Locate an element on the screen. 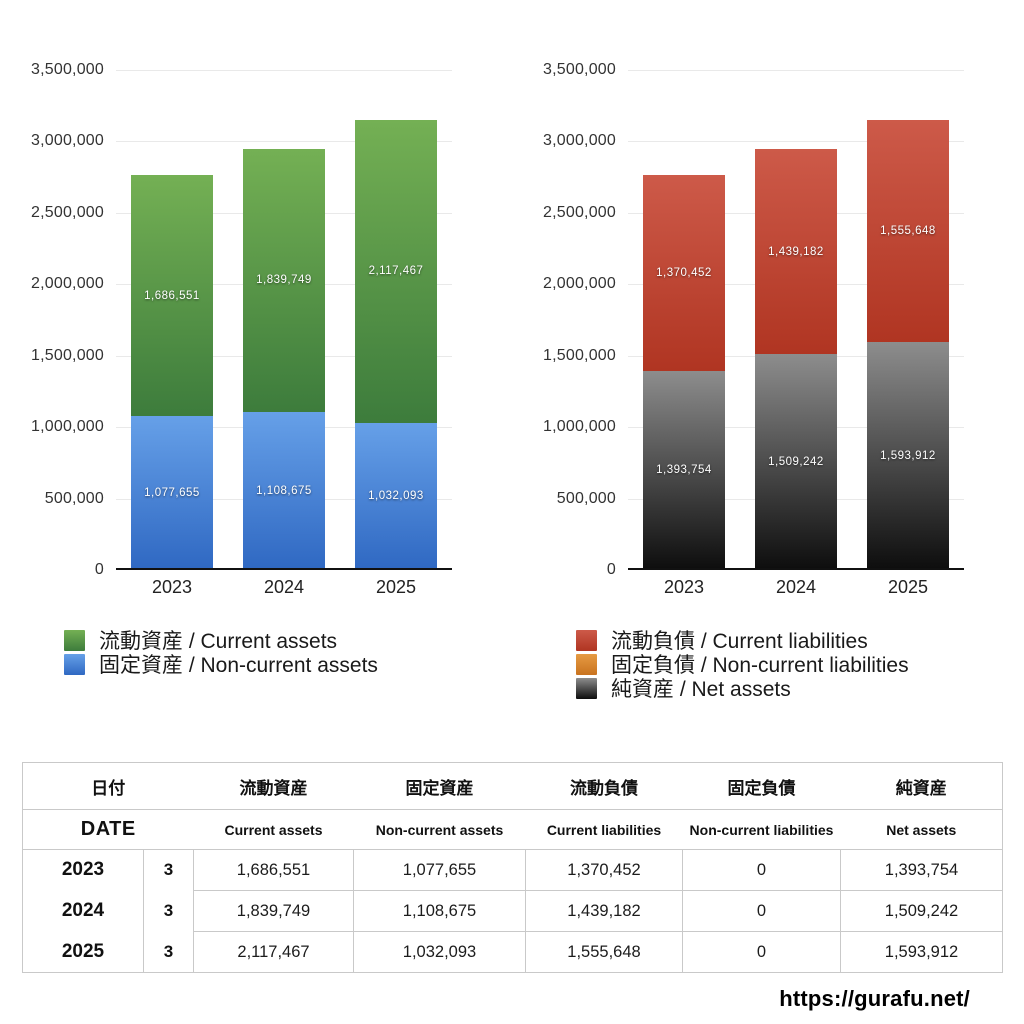  bar-segment: 1,839,749 is located at coordinates (284, 280).